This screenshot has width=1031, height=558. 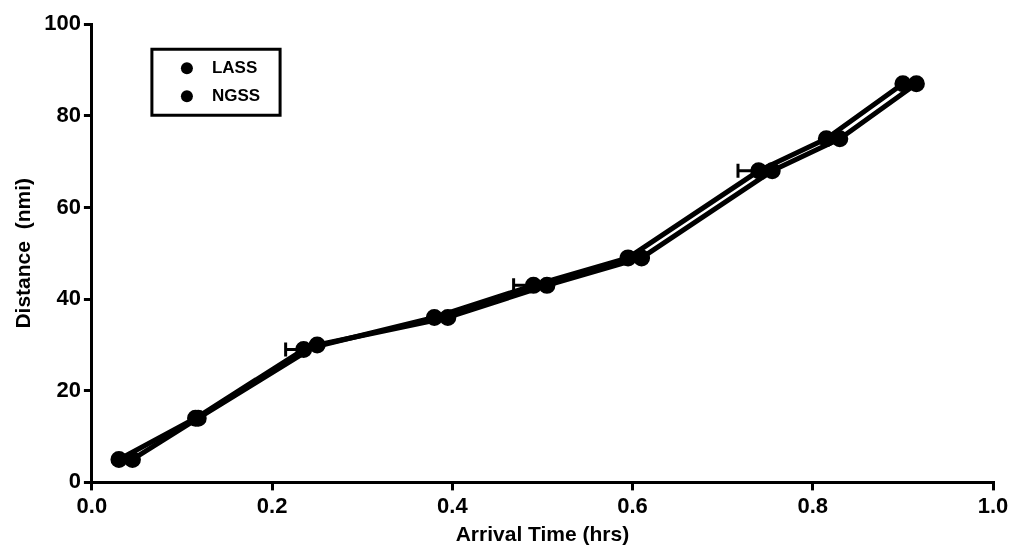 I want to click on x-tick-label: 0.6, so click(x=632, y=505).